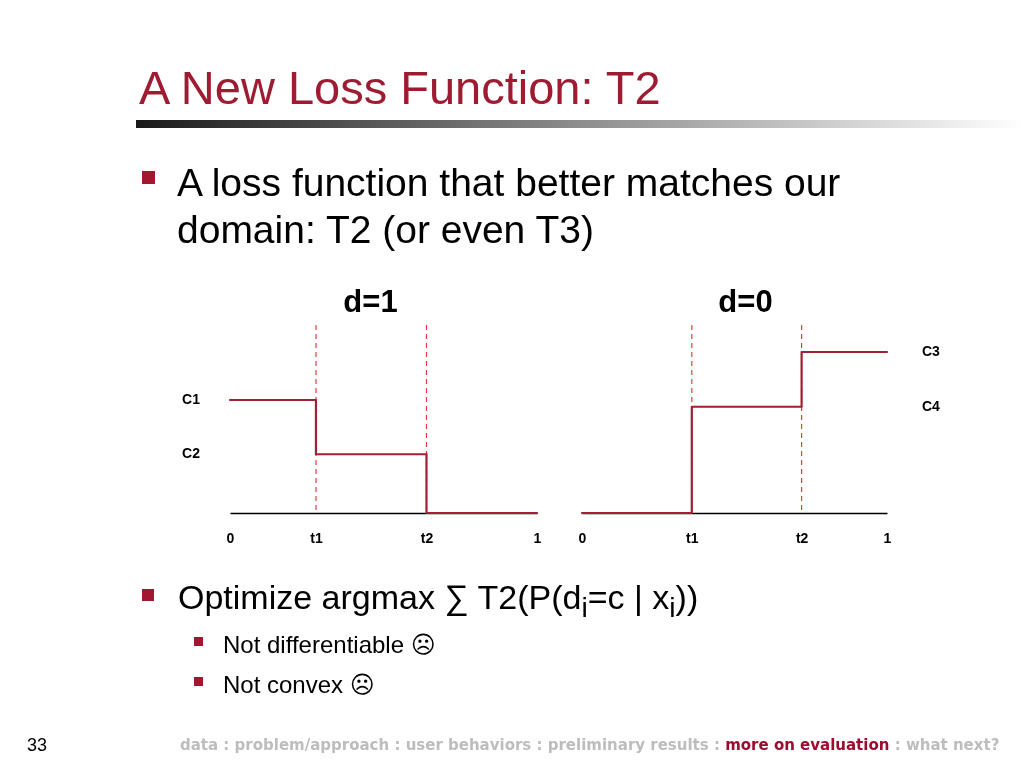 Image resolution: width=1024 pixels, height=768 pixels. What do you see at coordinates (931, 405) in the screenshot?
I see `text: C4` at bounding box center [931, 405].